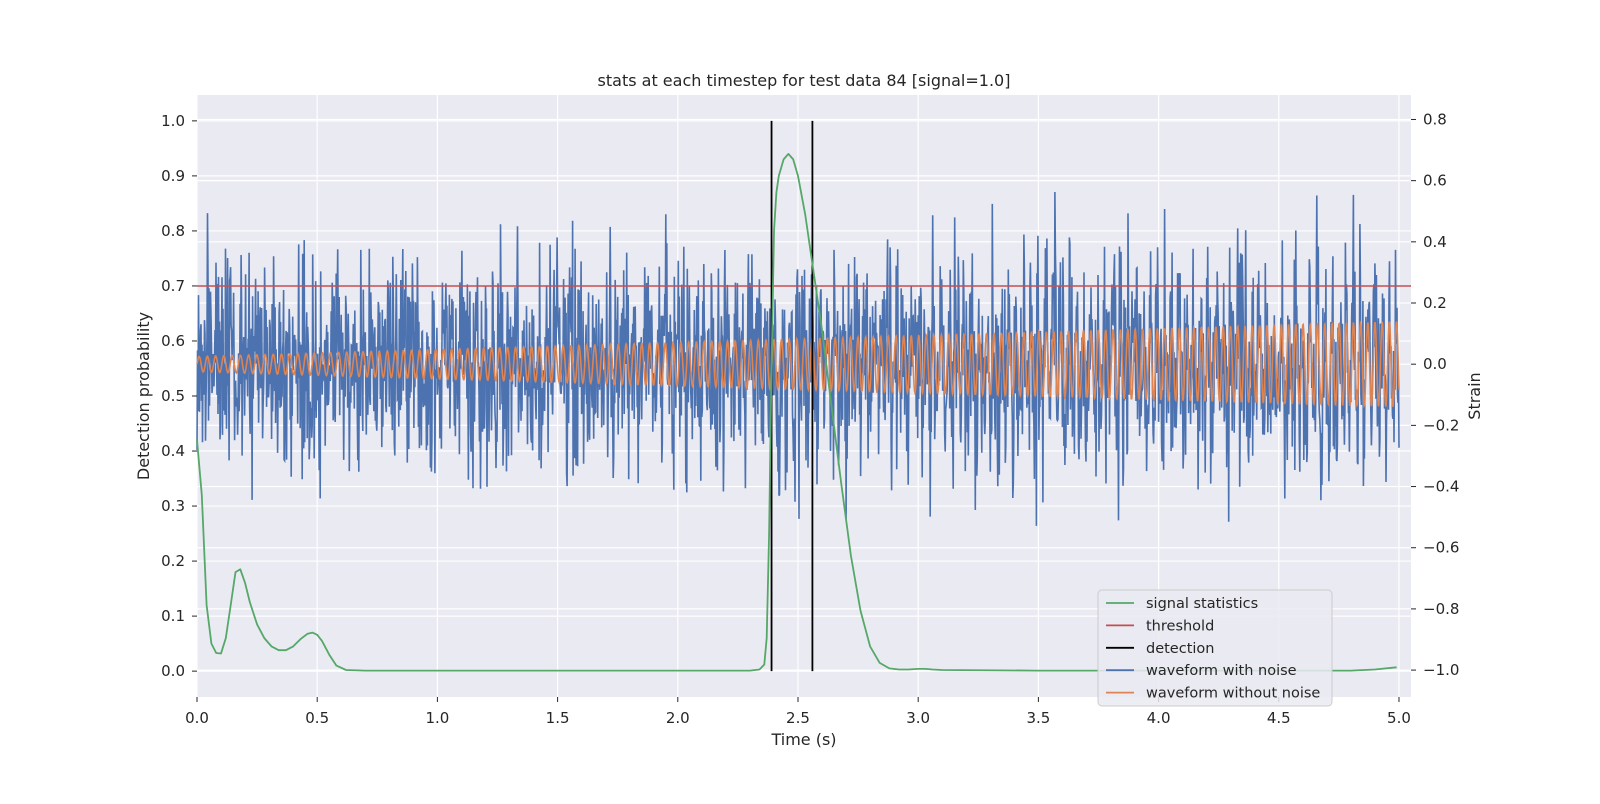  I want to click on y-left-tick-label: 0.2, so click(173, 561).